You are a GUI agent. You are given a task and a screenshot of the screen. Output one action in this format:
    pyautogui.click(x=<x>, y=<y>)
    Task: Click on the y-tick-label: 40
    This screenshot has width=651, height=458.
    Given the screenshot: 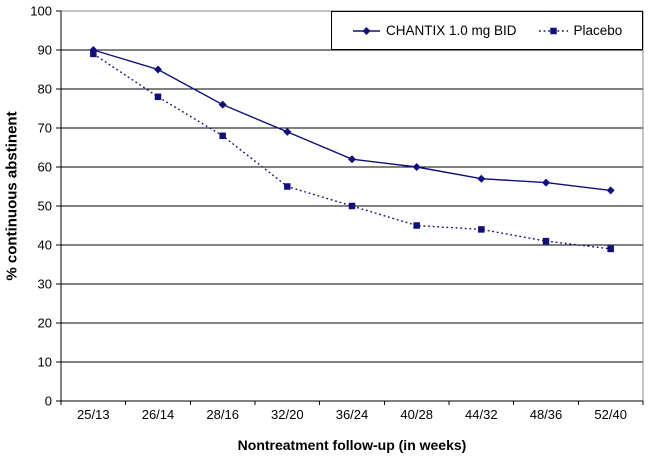 What is the action you would take?
    pyautogui.click(x=45, y=245)
    